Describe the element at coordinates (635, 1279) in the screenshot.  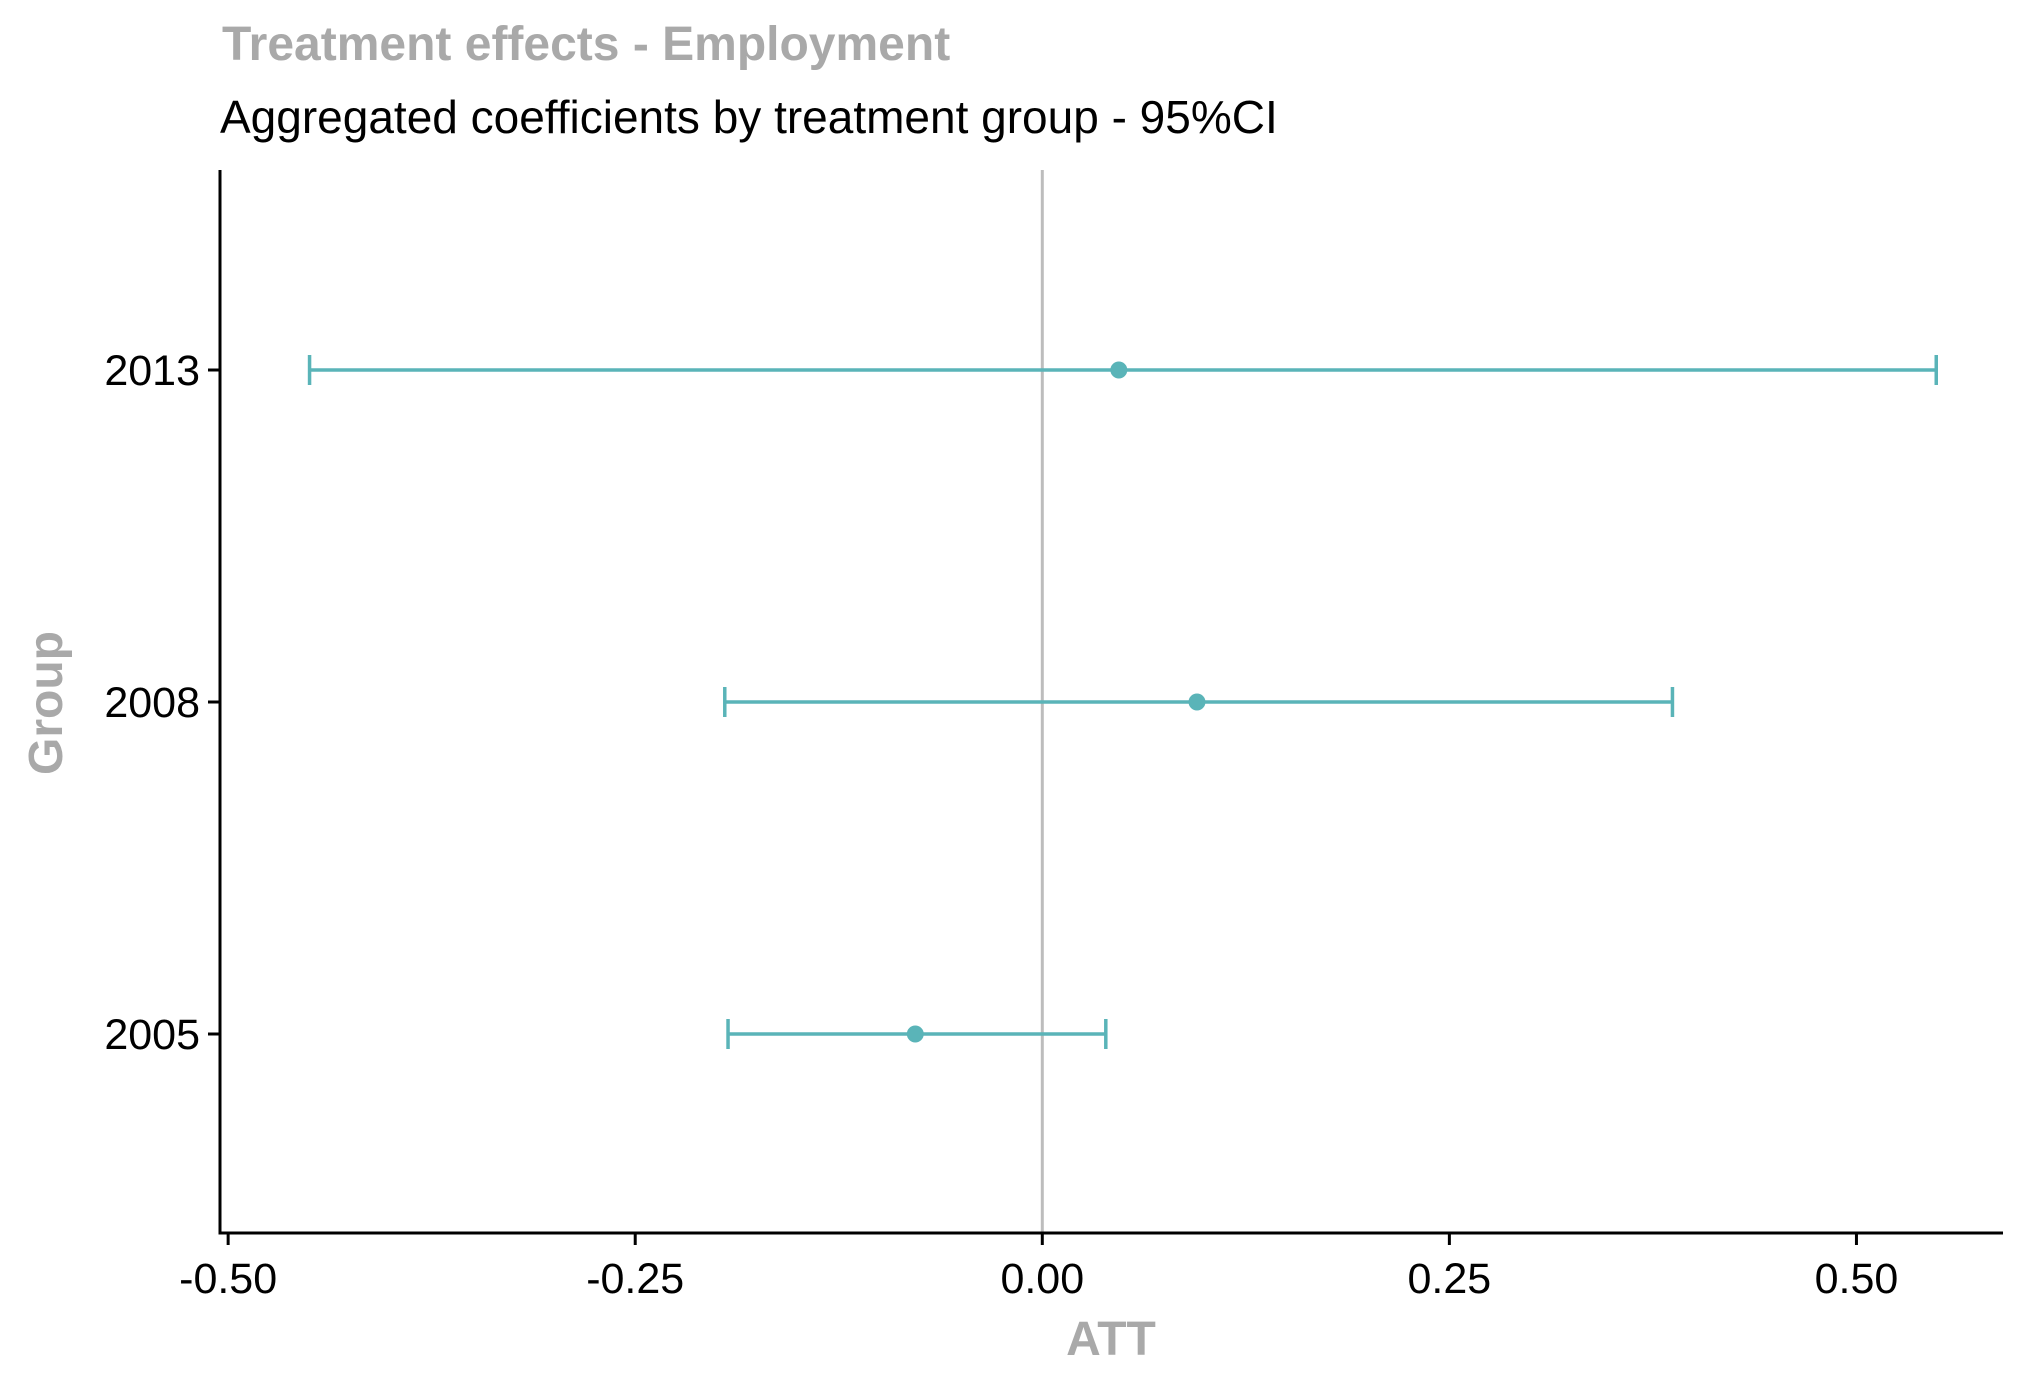
I see `x-tick-label: -0.25` at that location.